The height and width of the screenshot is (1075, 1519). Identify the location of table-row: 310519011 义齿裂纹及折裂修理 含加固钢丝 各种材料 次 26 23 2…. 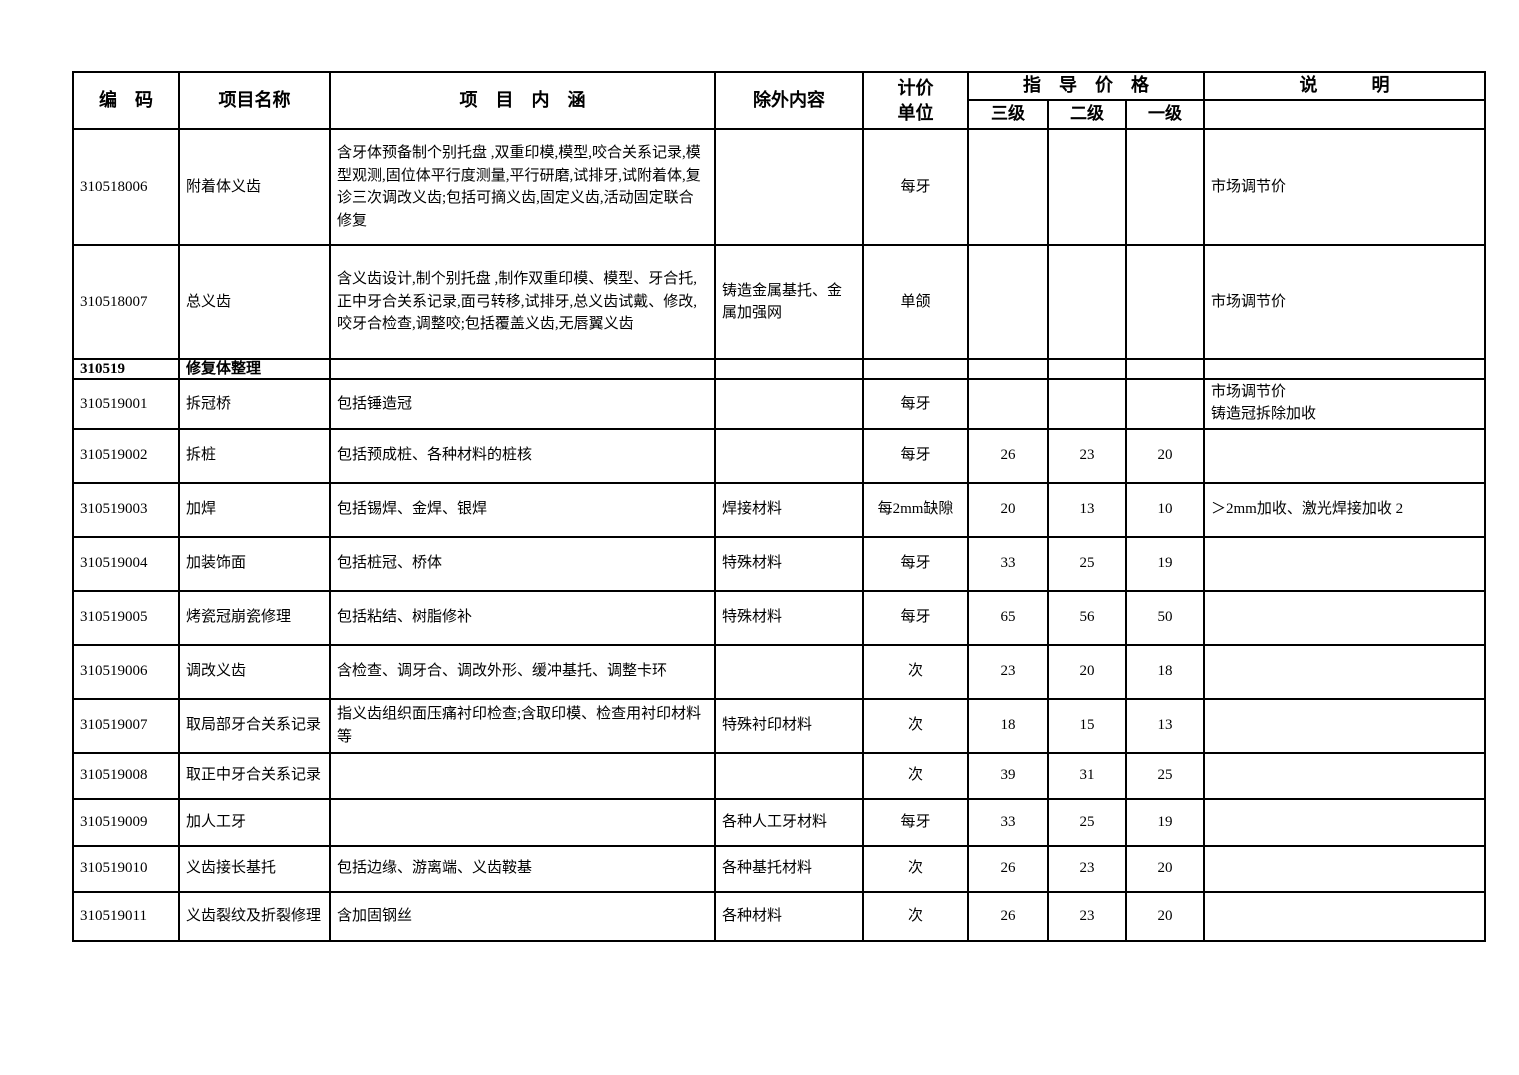
(779, 916).